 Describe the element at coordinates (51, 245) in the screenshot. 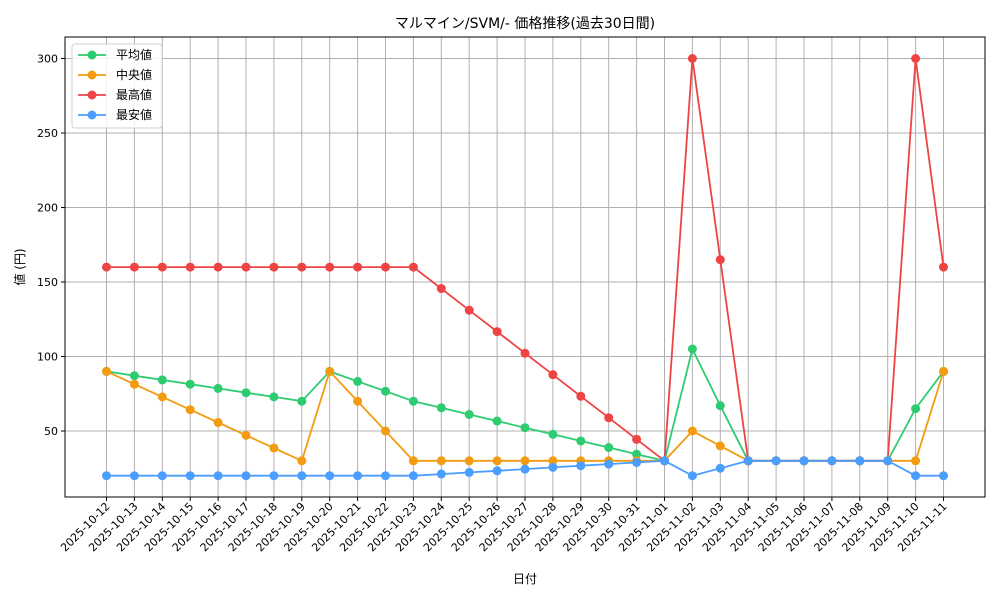

I see `y-axis: 50 100 150 200 250 300` at that location.